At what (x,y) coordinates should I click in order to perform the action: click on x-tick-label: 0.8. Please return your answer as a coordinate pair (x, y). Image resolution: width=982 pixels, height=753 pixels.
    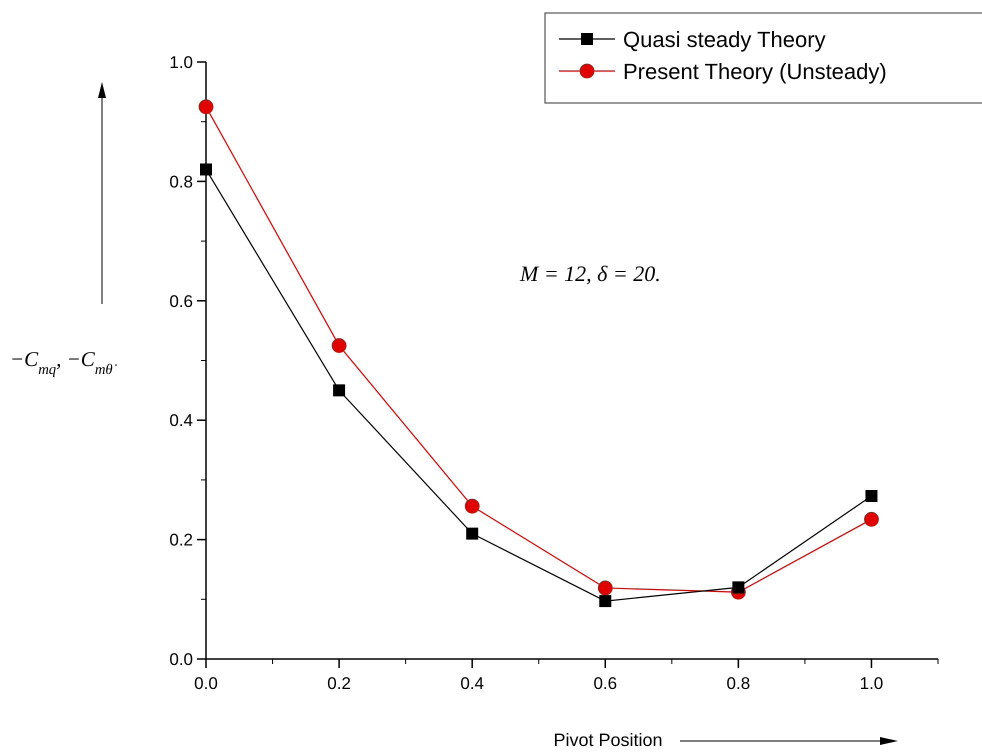
    Looking at the image, I should click on (738, 683).